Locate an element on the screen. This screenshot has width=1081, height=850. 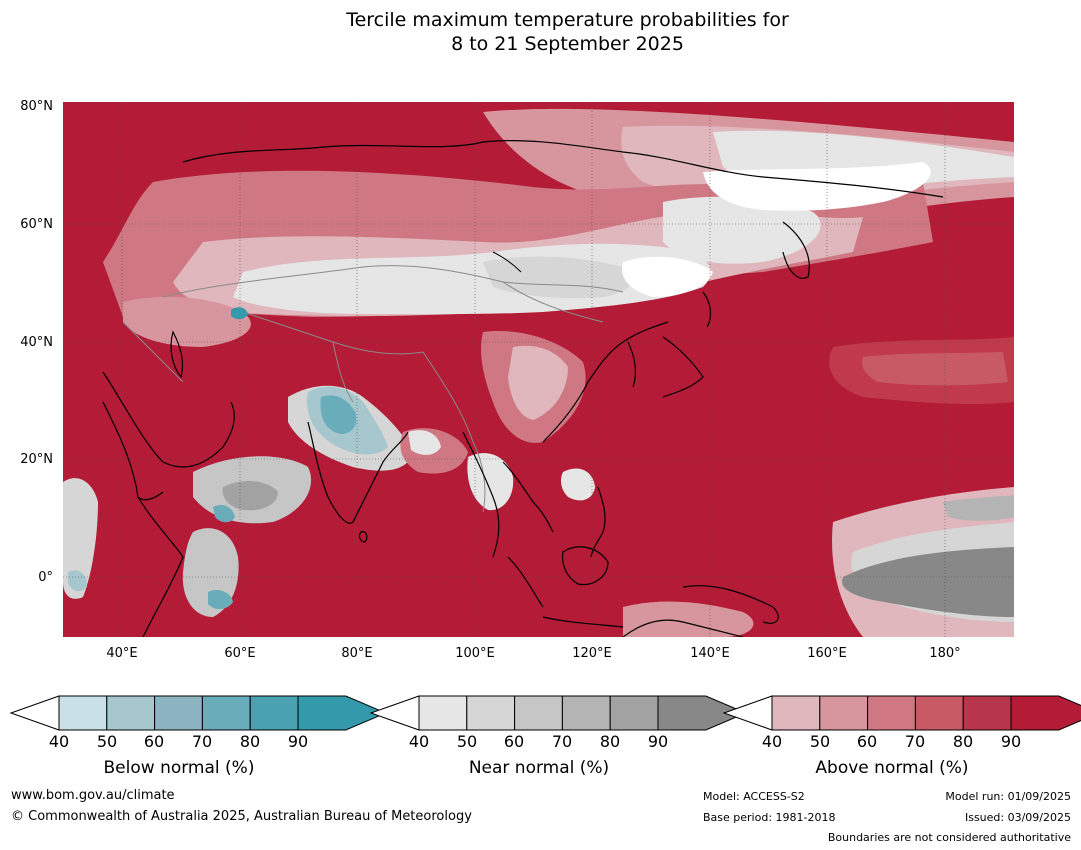
country-borders is located at coordinates (373, 389).